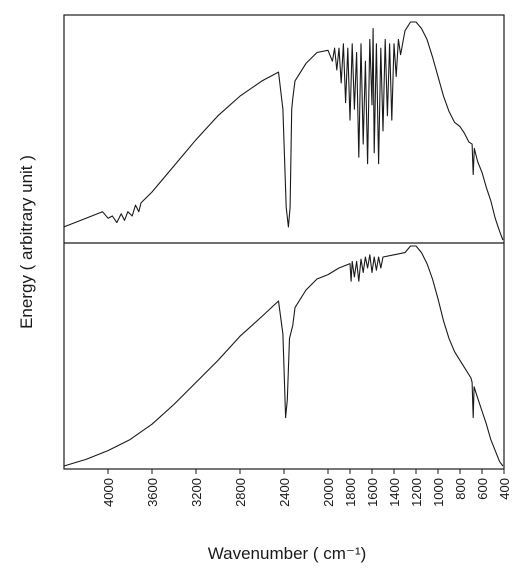 This screenshot has width=513, height=570. What do you see at coordinates (482, 489) in the screenshot?
I see `x-tick-label: 600` at bounding box center [482, 489].